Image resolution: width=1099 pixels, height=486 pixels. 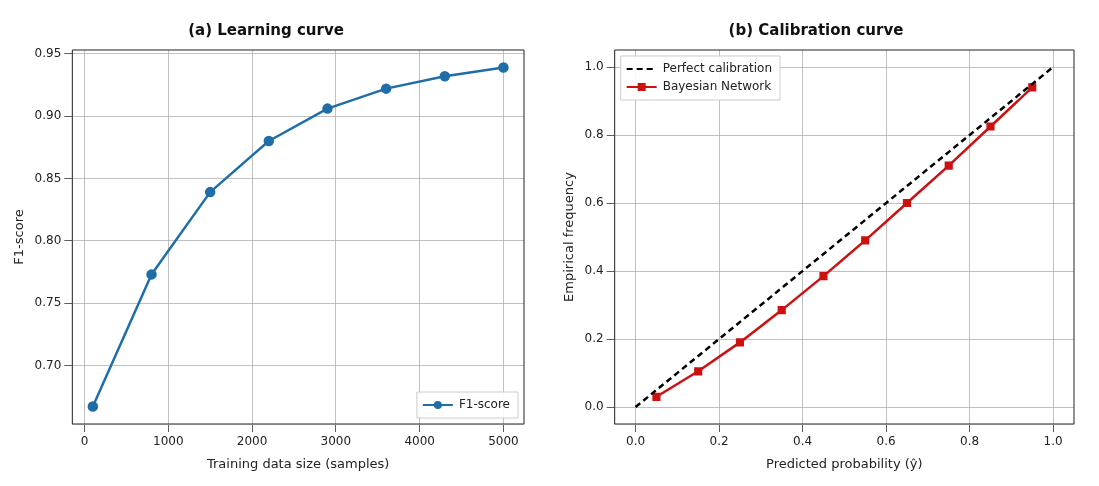 I want to click on x-tick-label: 0.4, so click(x=803, y=441).